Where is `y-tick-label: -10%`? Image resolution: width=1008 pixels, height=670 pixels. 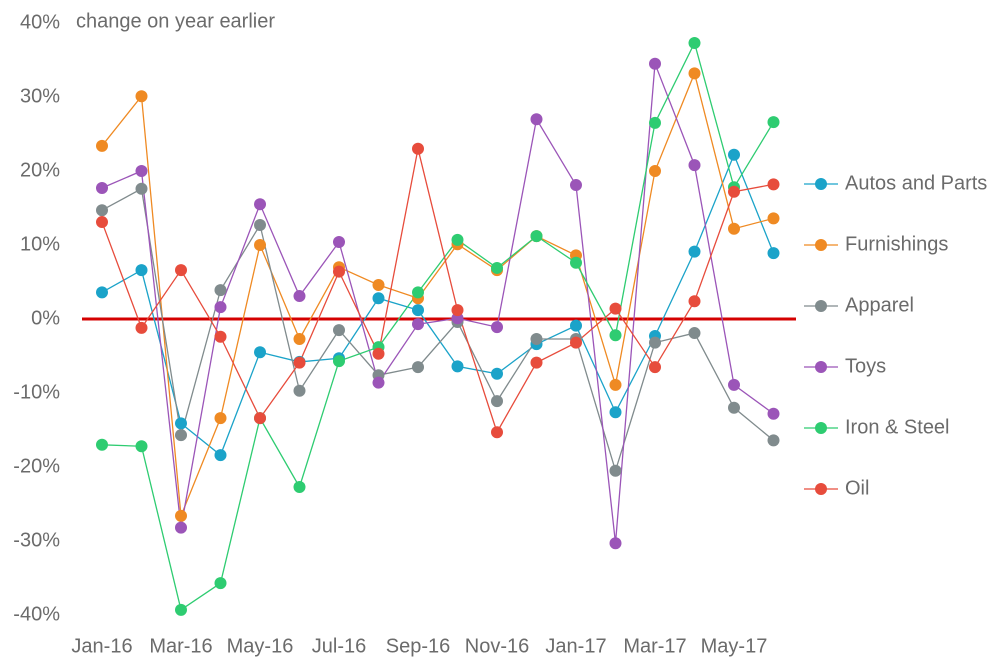
y-tick-label: -10% is located at coordinates (36, 392).